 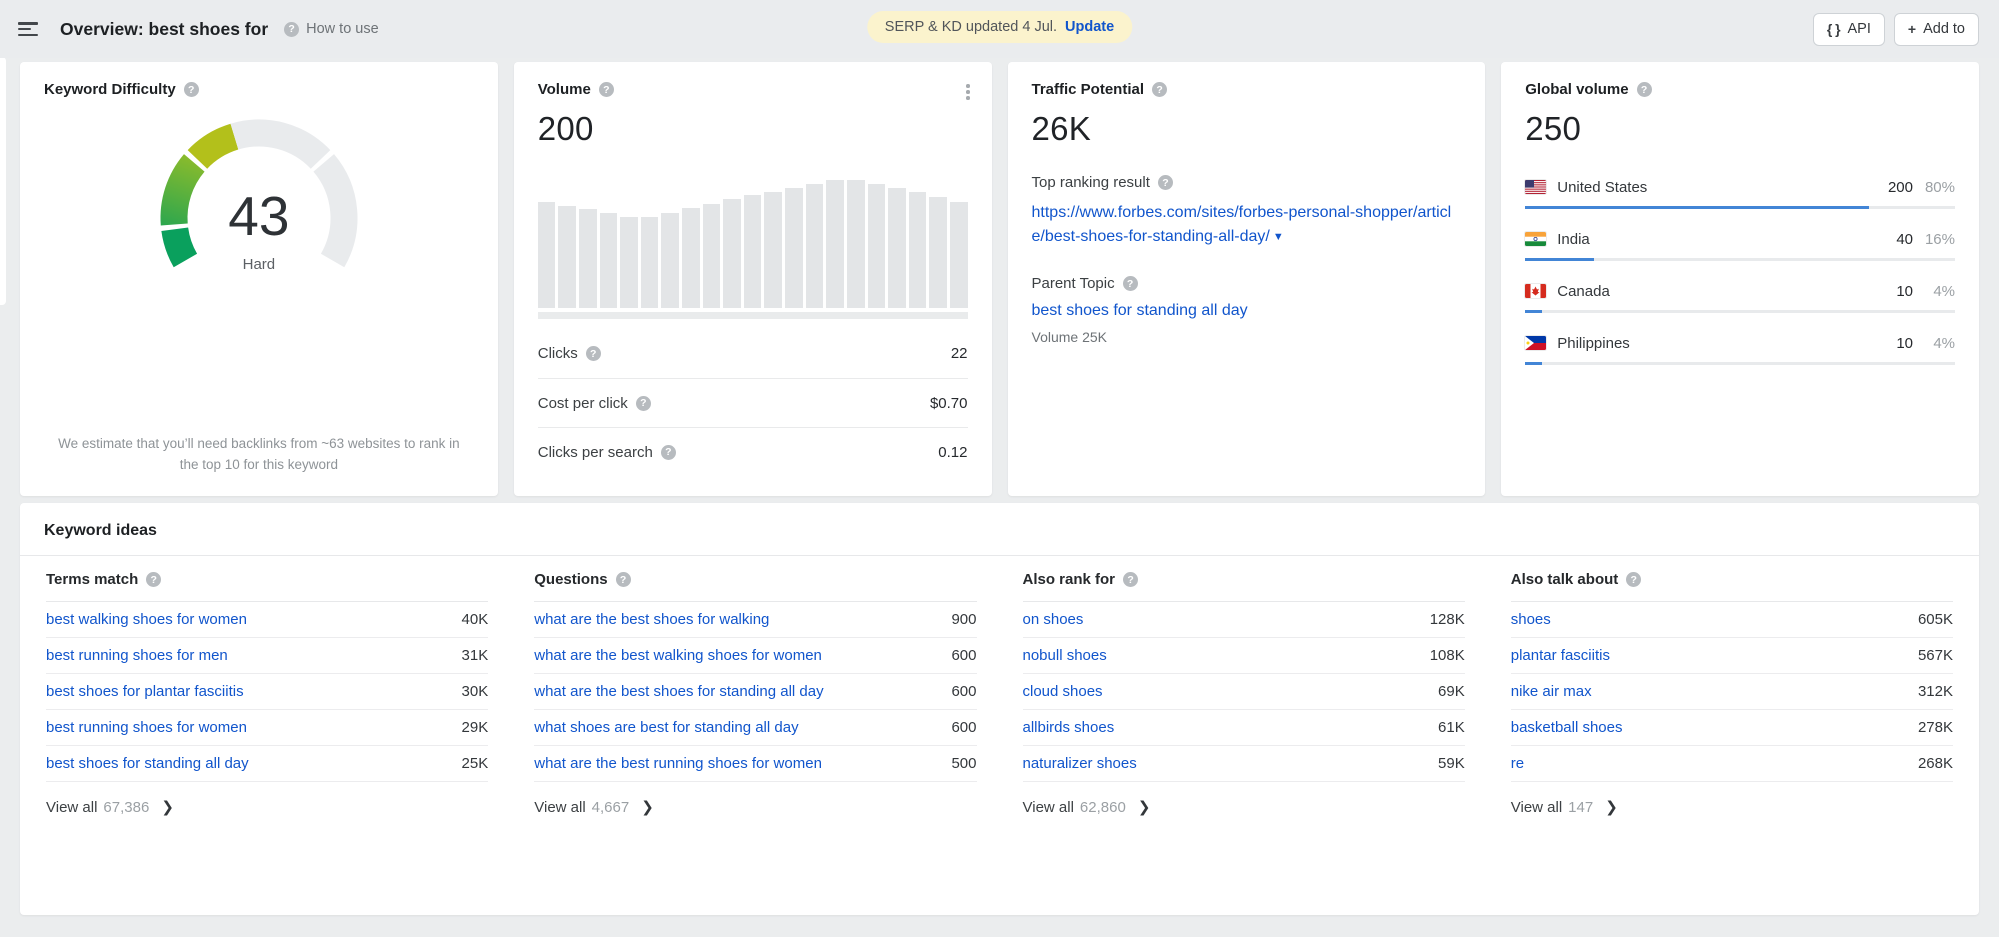 I want to click on keyword-link: cloud shoes, so click(x=1062, y=691).